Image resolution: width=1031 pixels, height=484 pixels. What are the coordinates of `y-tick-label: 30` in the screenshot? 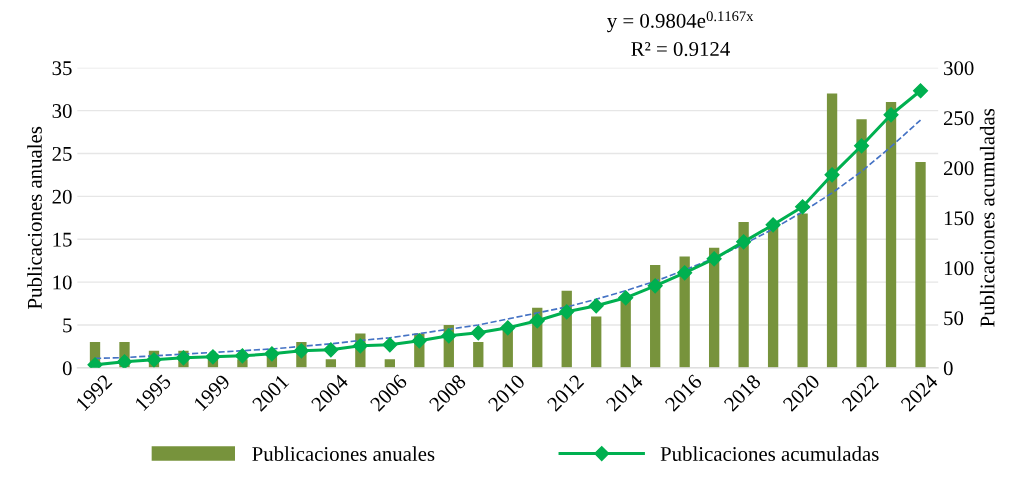 It's located at (62, 111).